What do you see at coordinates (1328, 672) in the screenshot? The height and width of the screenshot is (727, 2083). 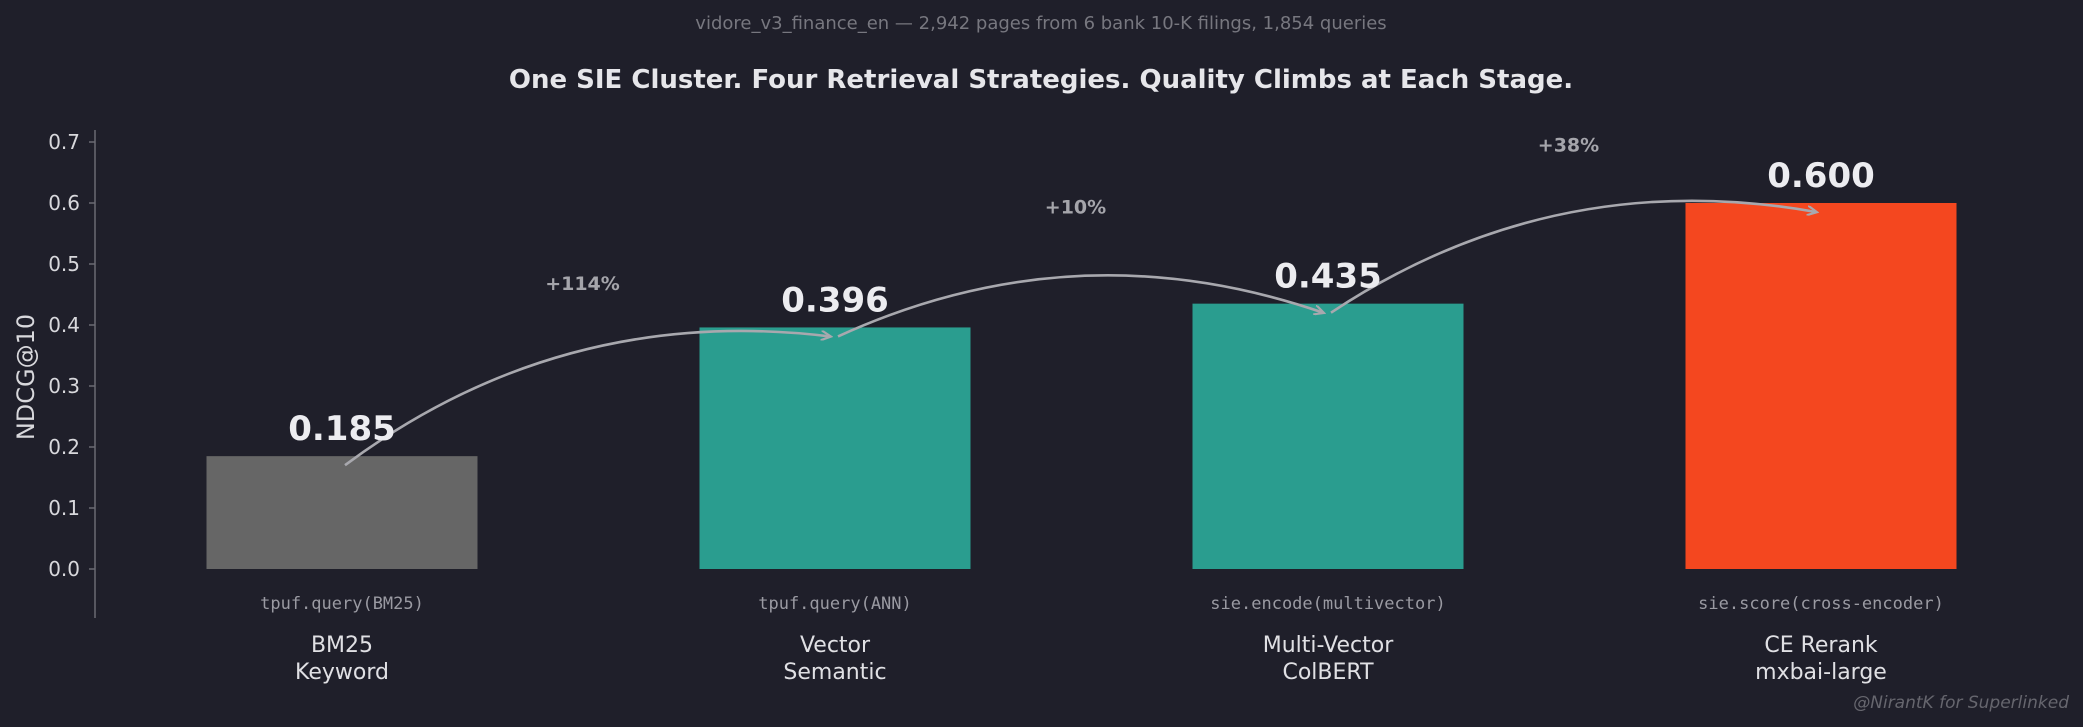 I see `category-label-line2: ColBERT` at bounding box center [1328, 672].